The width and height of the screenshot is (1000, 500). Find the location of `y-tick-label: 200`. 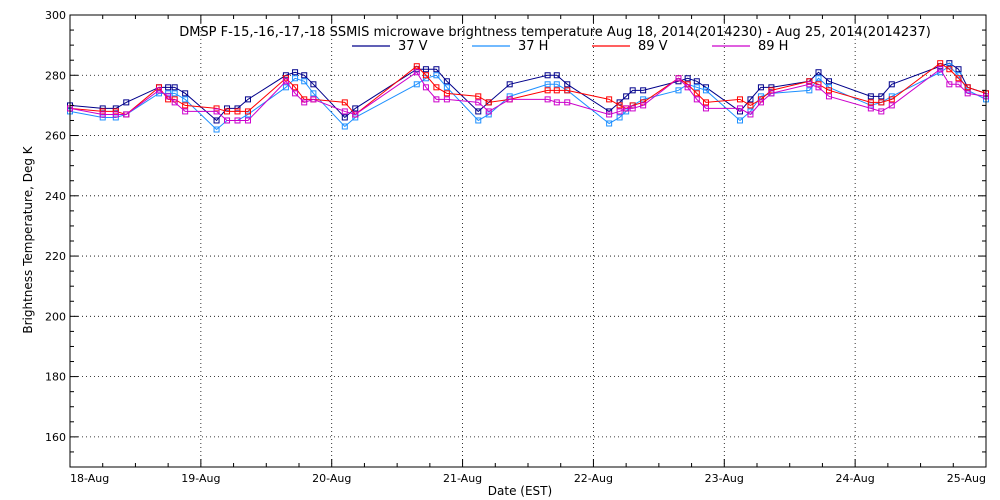

y-tick-label: 200 is located at coordinates (55, 316).